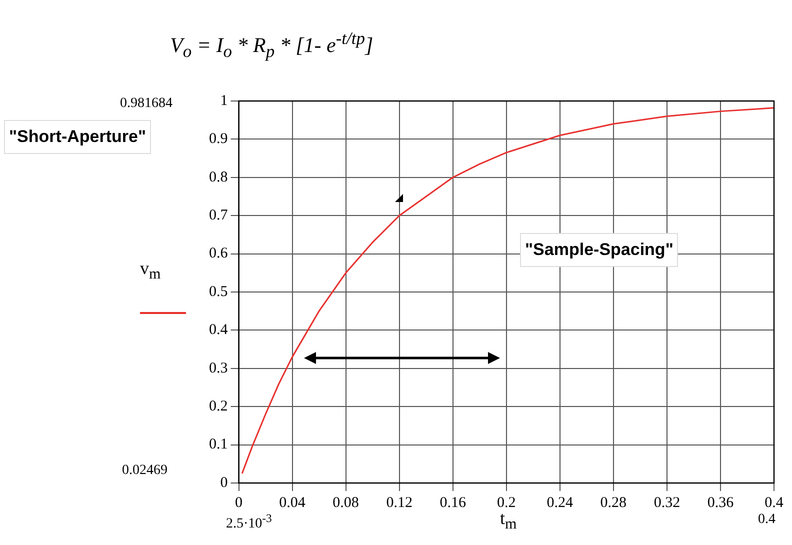 The image size is (792, 545). Describe the element at coordinates (292, 502) in the screenshot. I see `x-tick-label: 0.04` at that location.